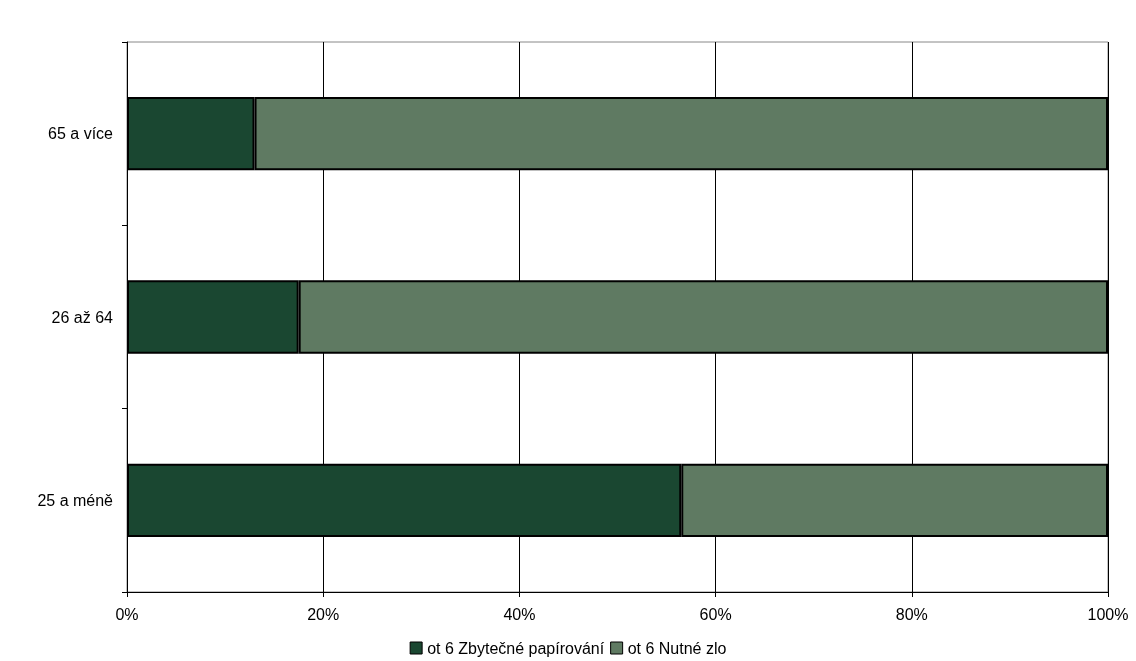  I want to click on x-tick-label: 60%, so click(715, 614).